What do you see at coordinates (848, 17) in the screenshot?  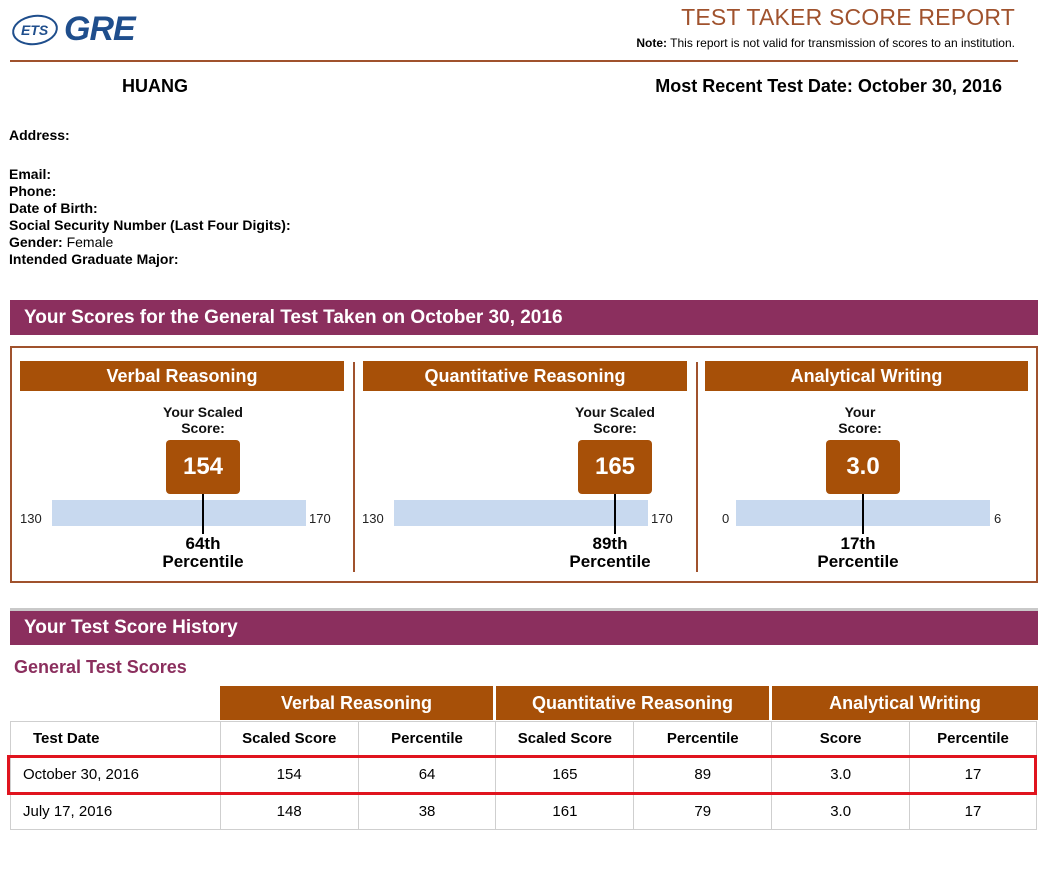 I see `report-title: TEST TAKER SCORE REPORT` at bounding box center [848, 17].